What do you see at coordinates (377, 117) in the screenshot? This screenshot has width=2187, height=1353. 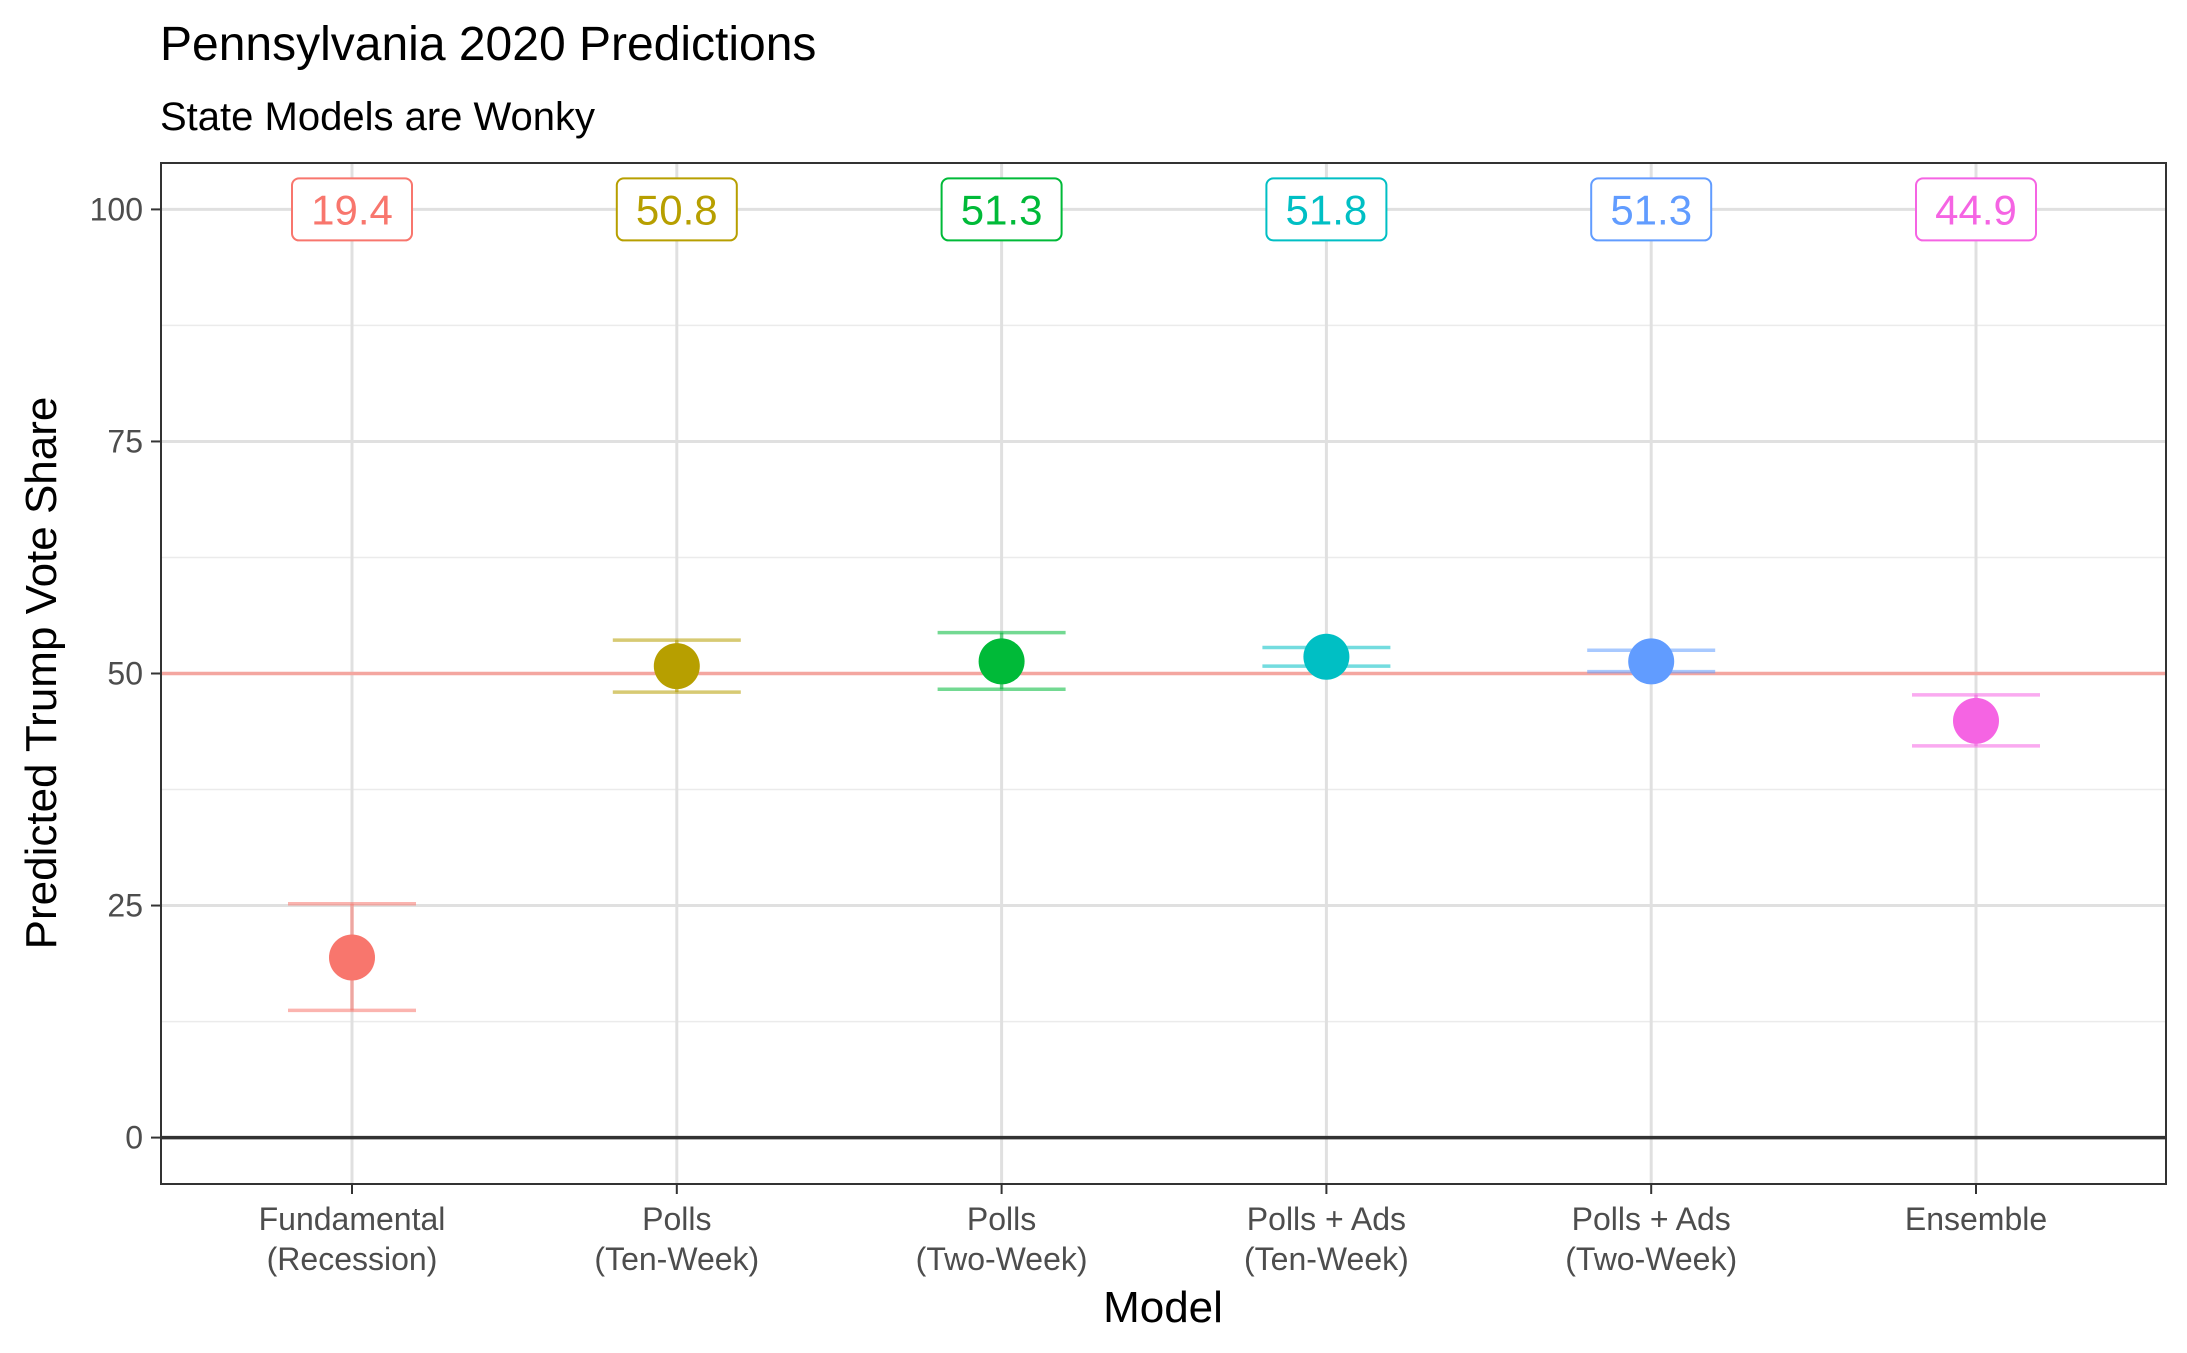 I see `chart-subtitle: State Models are Wonky` at bounding box center [377, 117].